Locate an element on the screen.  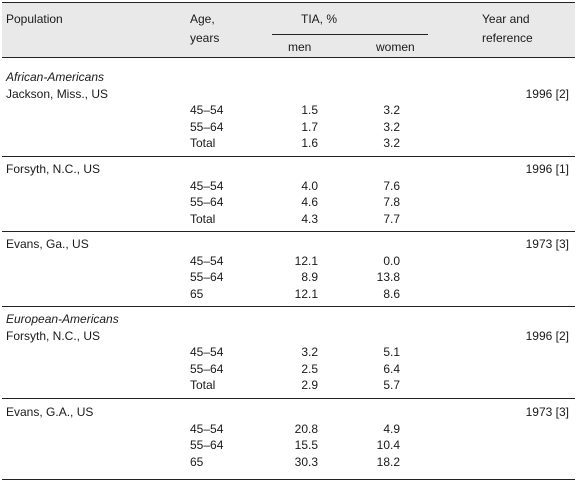
header-population: Population is located at coordinates (34, 19).